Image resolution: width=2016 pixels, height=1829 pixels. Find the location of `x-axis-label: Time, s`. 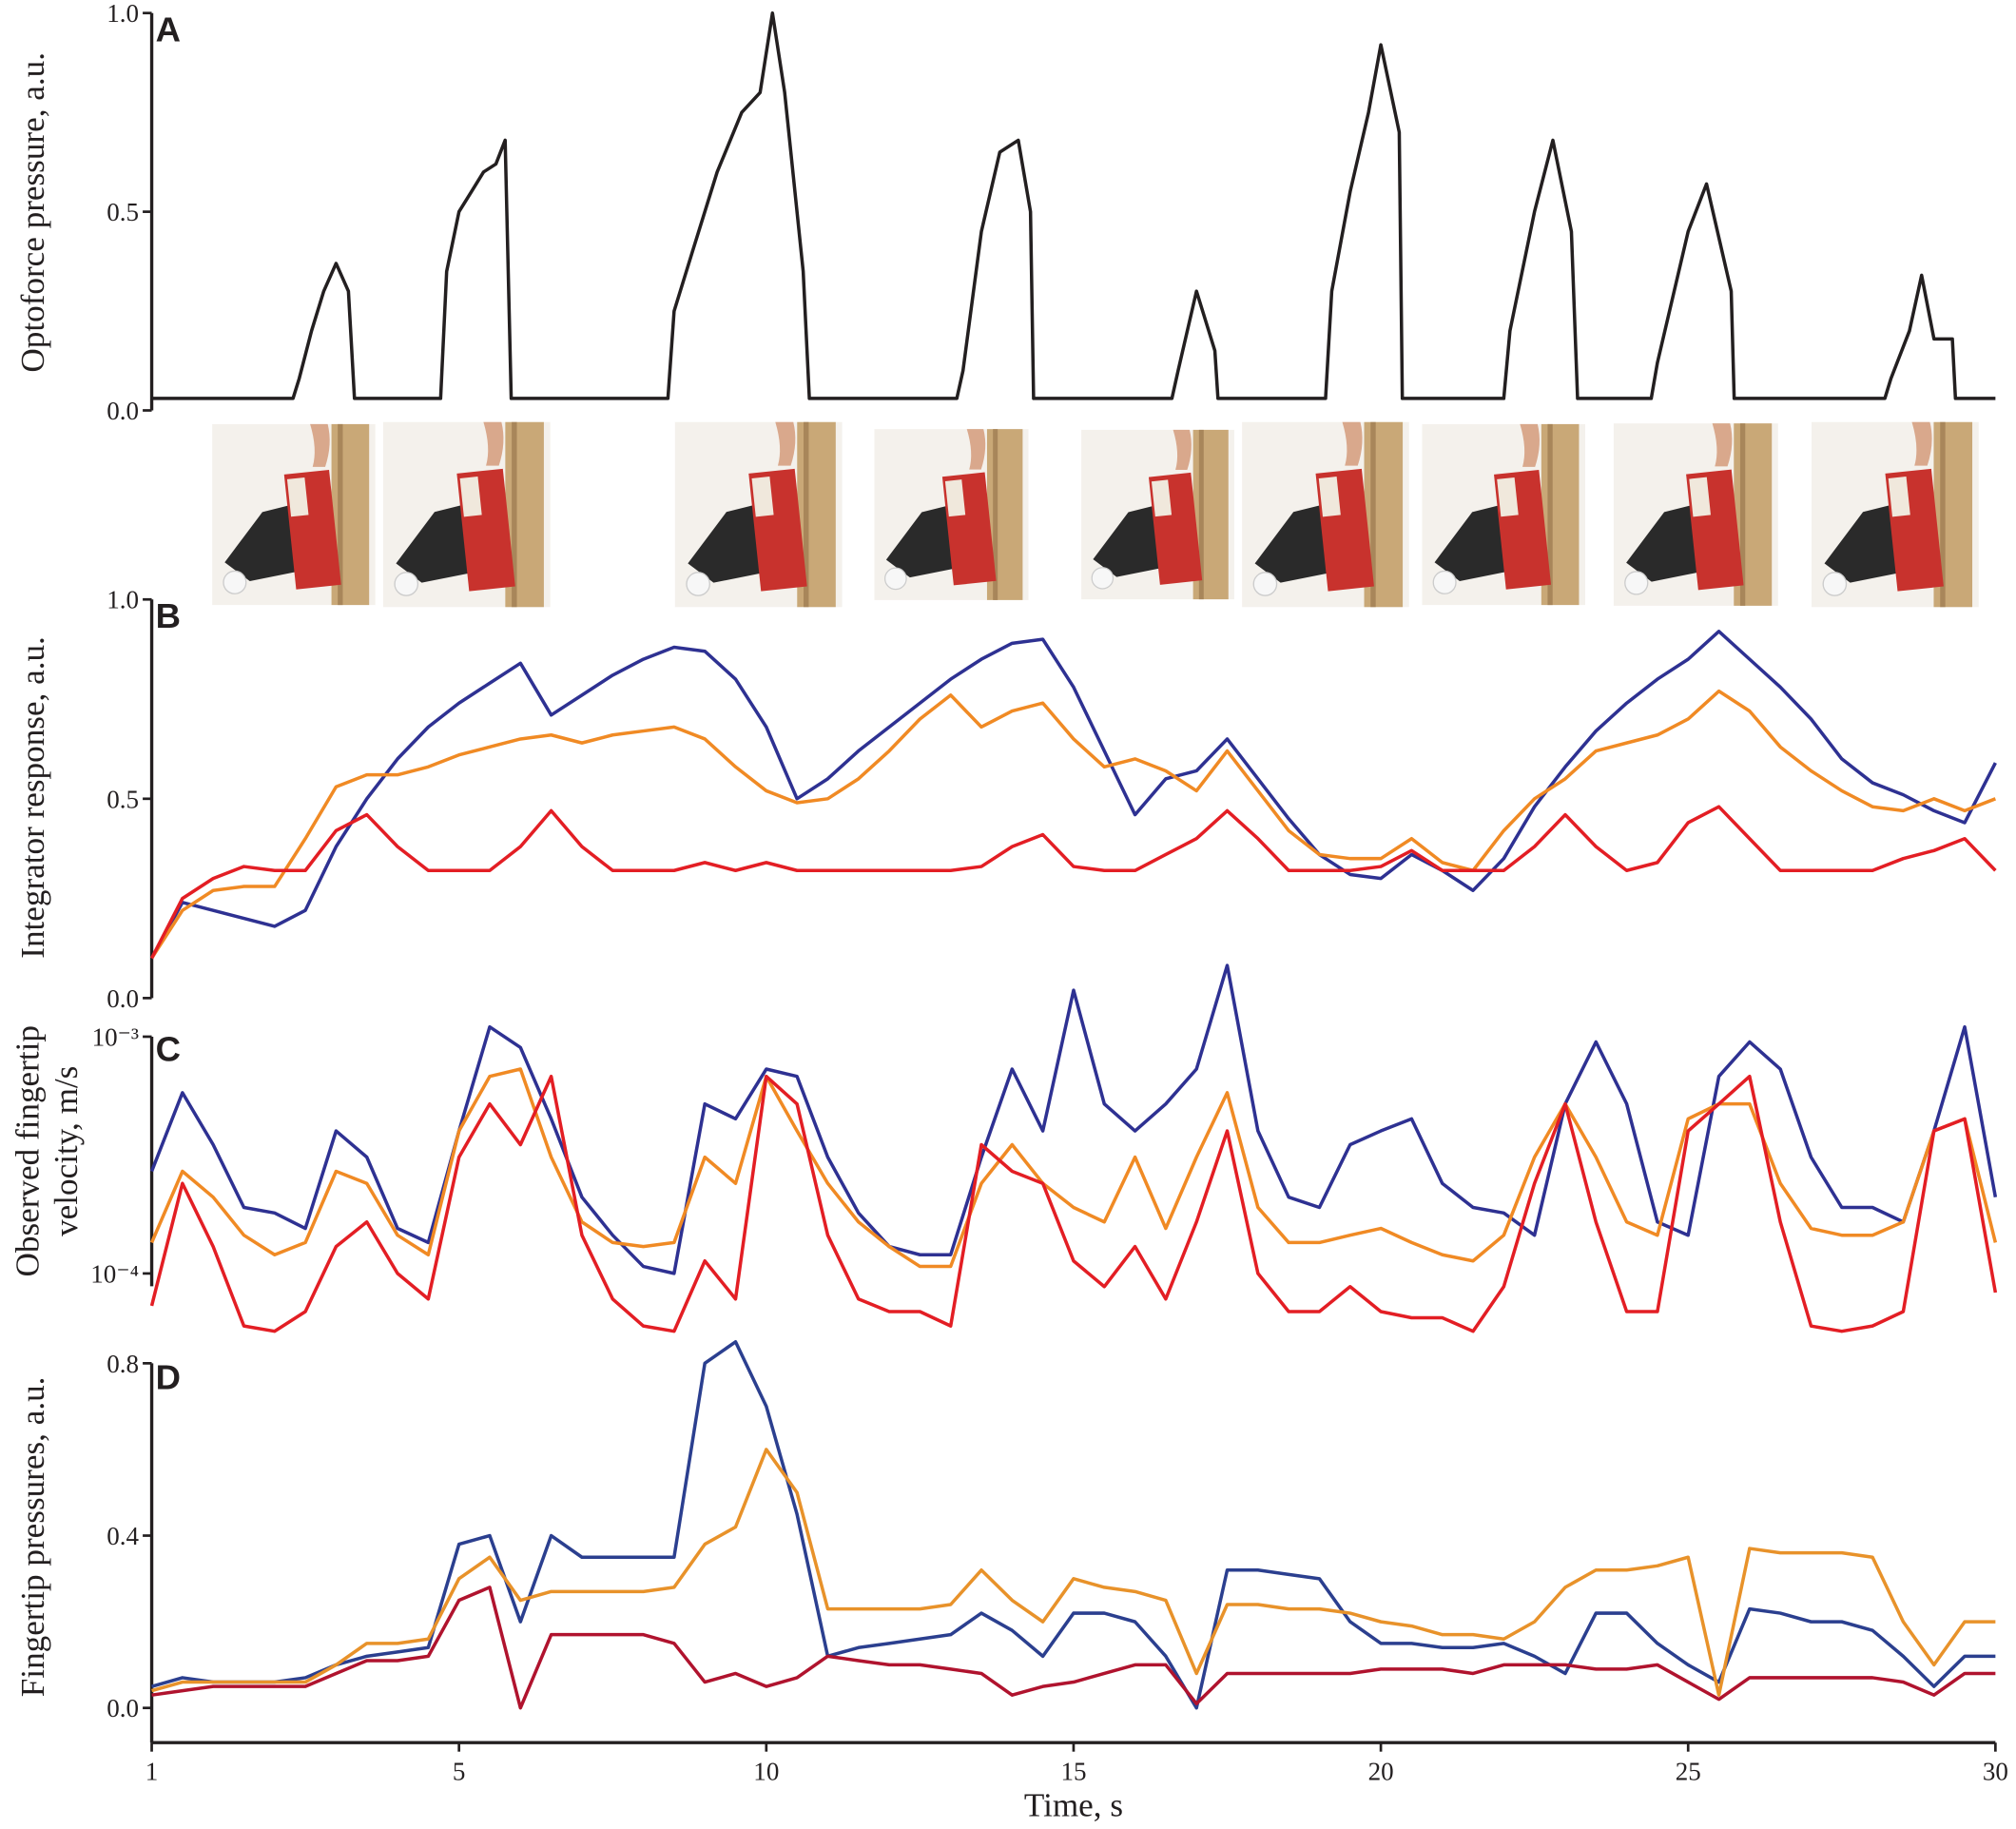

x-axis-label: Time, s is located at coordinates (1073, 1804).